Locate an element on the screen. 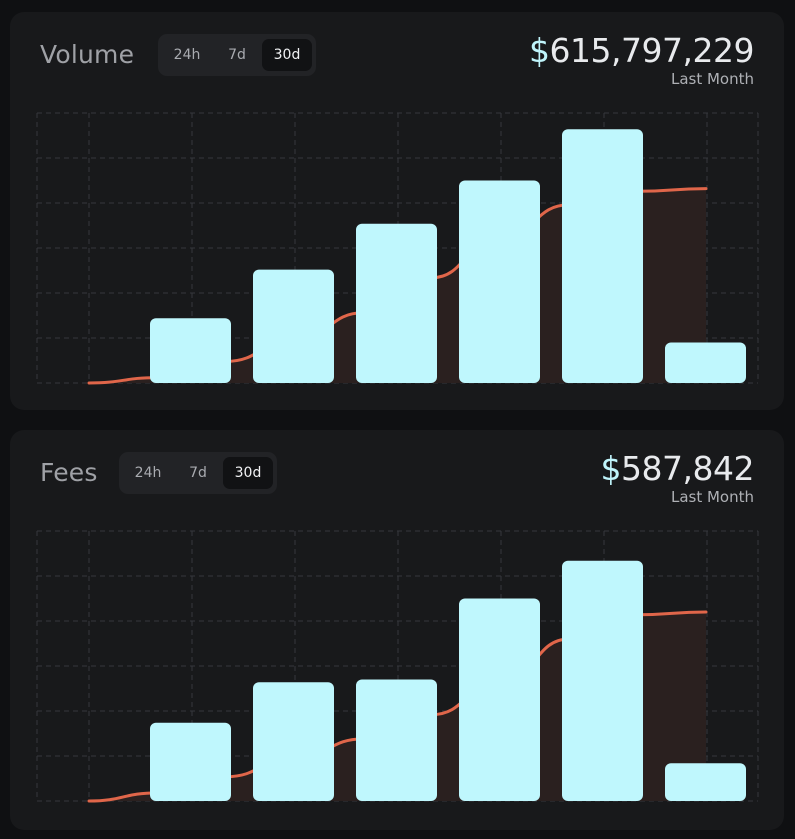 Image resolution: width=795 pixels, height=839 pixels. total-summary: $587,842 Last Month is located at coordinates (677, 478).